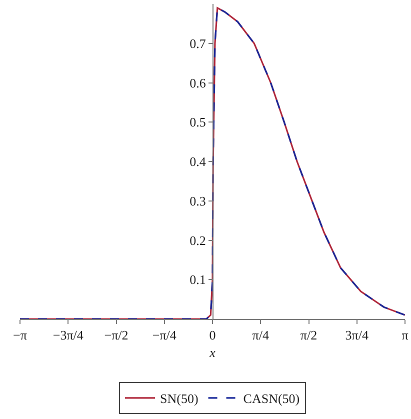 Image resolution: width=411 pixels, height=419 pixels. What do you see at coordinates (198, 122) in the screenshot?
I see `y-tick-label: 0.5` at bounding box center [198, 122].